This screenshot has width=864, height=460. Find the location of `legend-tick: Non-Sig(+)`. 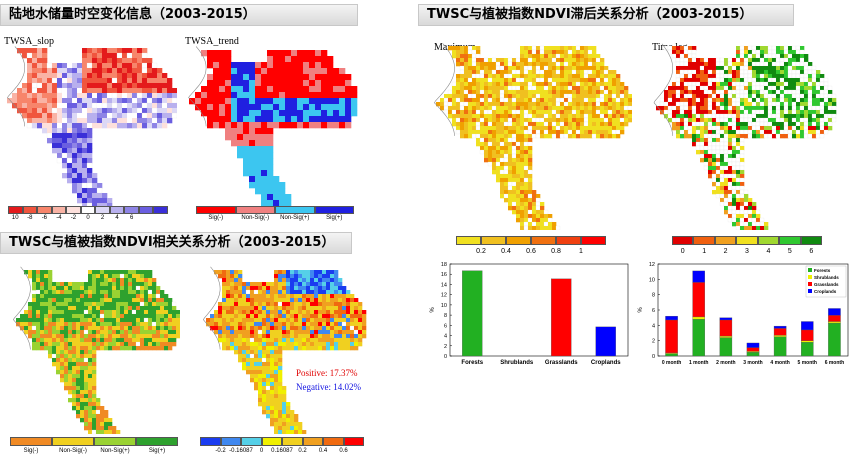

legend-tick: Non-Sig(+) is located at coordinates (295, 218).